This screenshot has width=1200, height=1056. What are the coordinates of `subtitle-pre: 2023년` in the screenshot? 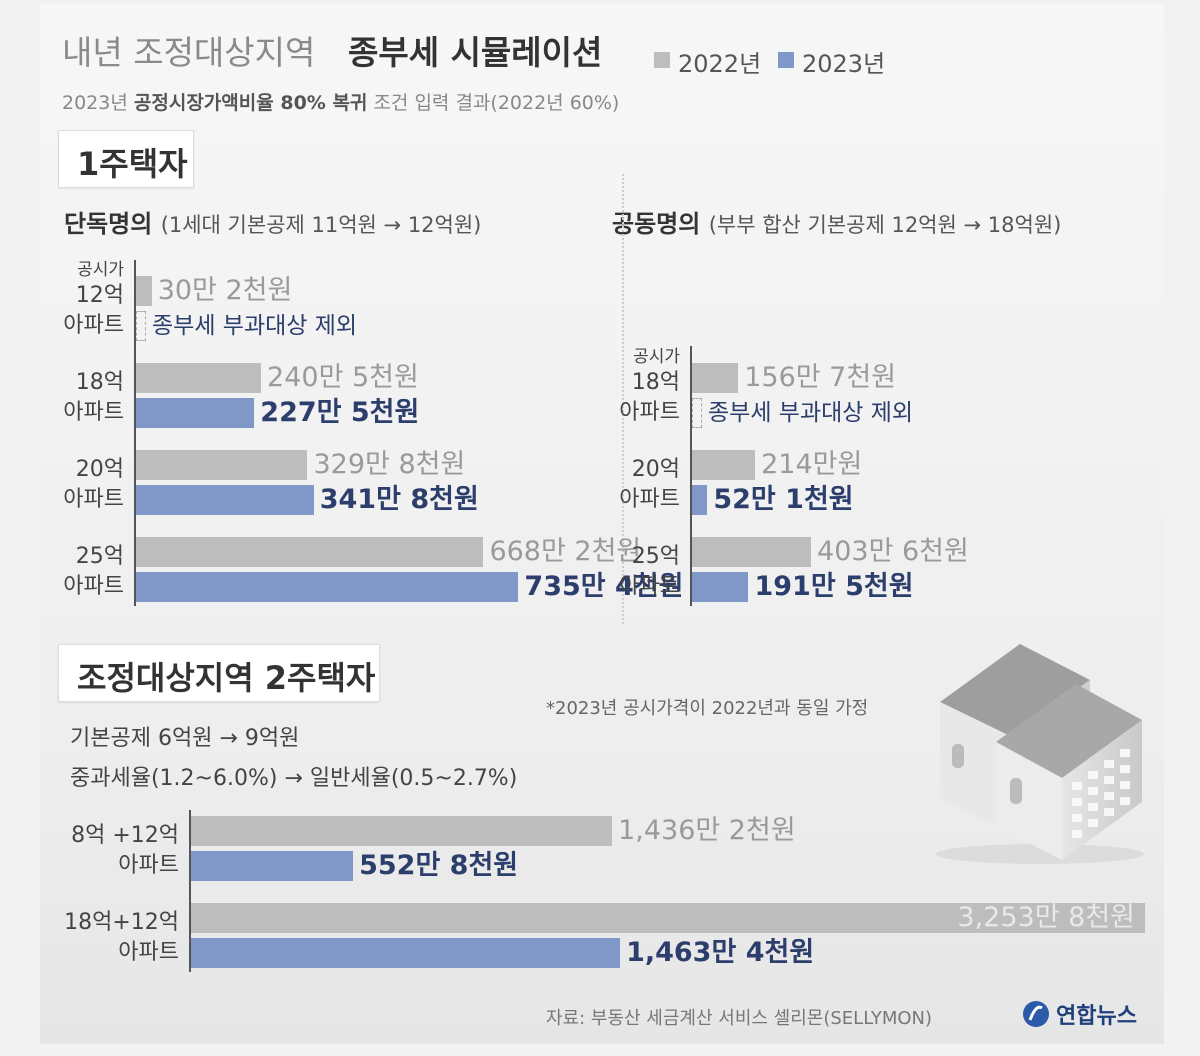 It's located at (95, 103).